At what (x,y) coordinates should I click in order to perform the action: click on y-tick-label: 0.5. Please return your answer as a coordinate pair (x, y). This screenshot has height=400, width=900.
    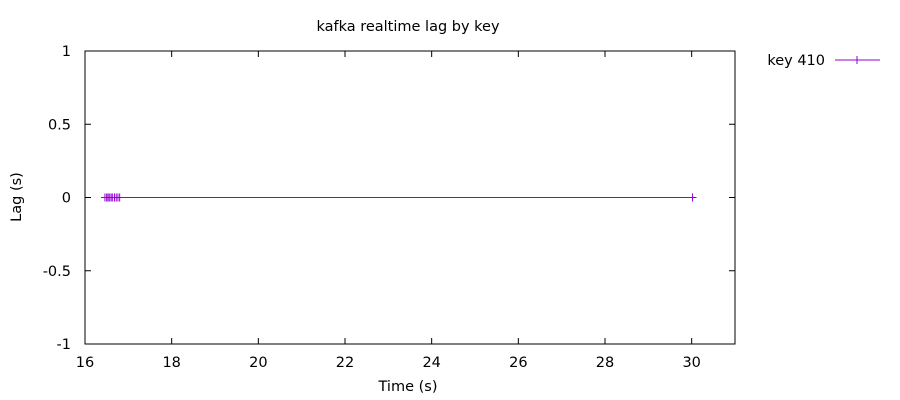
    Looking at the image, I should click on (59, 125).